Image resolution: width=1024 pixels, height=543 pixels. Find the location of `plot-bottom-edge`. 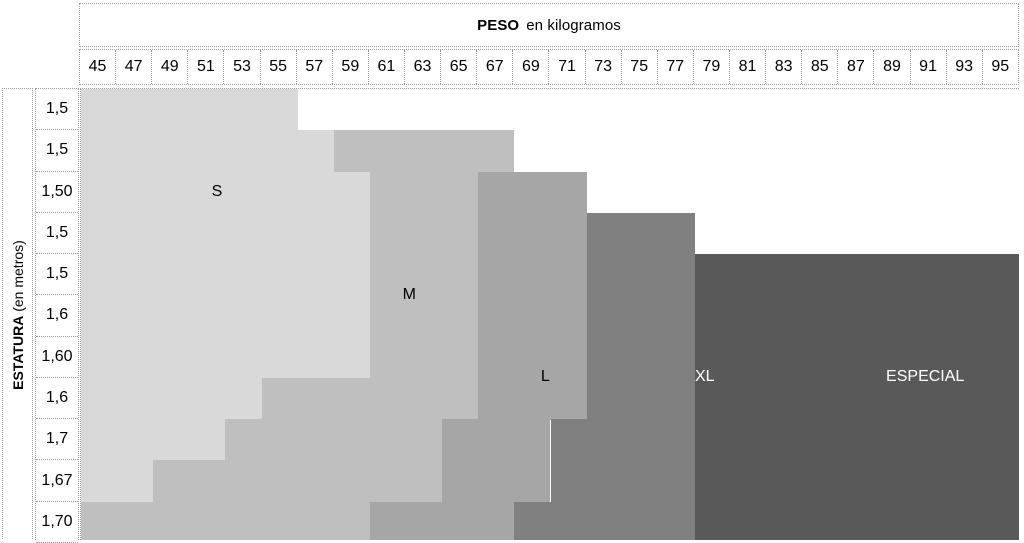

plot-bottom-edge is located at coordinates (512, 541).